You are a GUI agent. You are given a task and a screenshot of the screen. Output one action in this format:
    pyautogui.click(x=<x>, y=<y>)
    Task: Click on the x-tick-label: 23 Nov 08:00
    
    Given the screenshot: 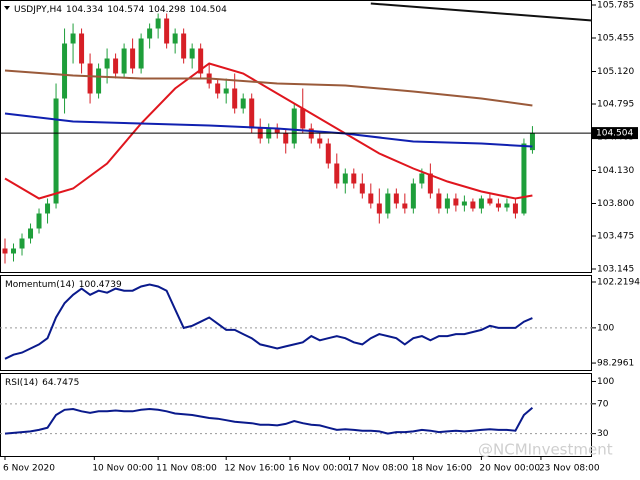 What is the action you would take?
    pyautogui.click(x=569, y=469)
    